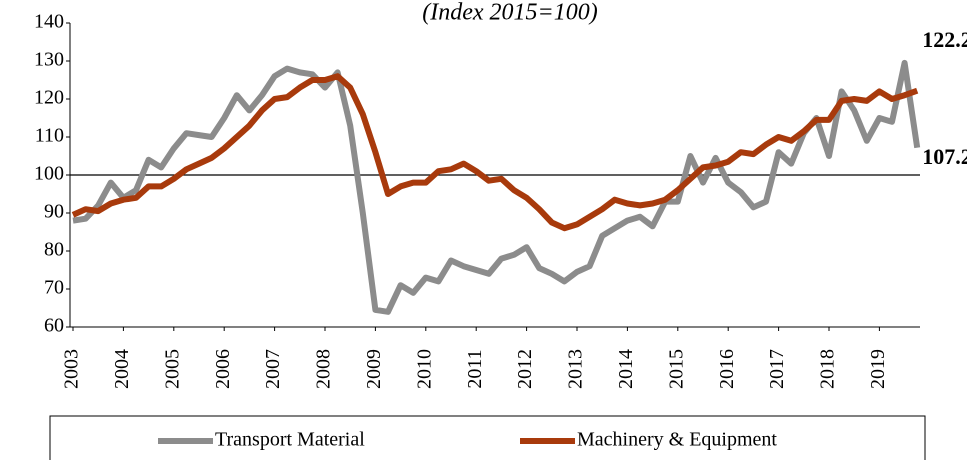  What do you see at coordinates (72, 369) in the screenshot?
I see `x-tick-label: 2003` at bounding box center [72, 369].